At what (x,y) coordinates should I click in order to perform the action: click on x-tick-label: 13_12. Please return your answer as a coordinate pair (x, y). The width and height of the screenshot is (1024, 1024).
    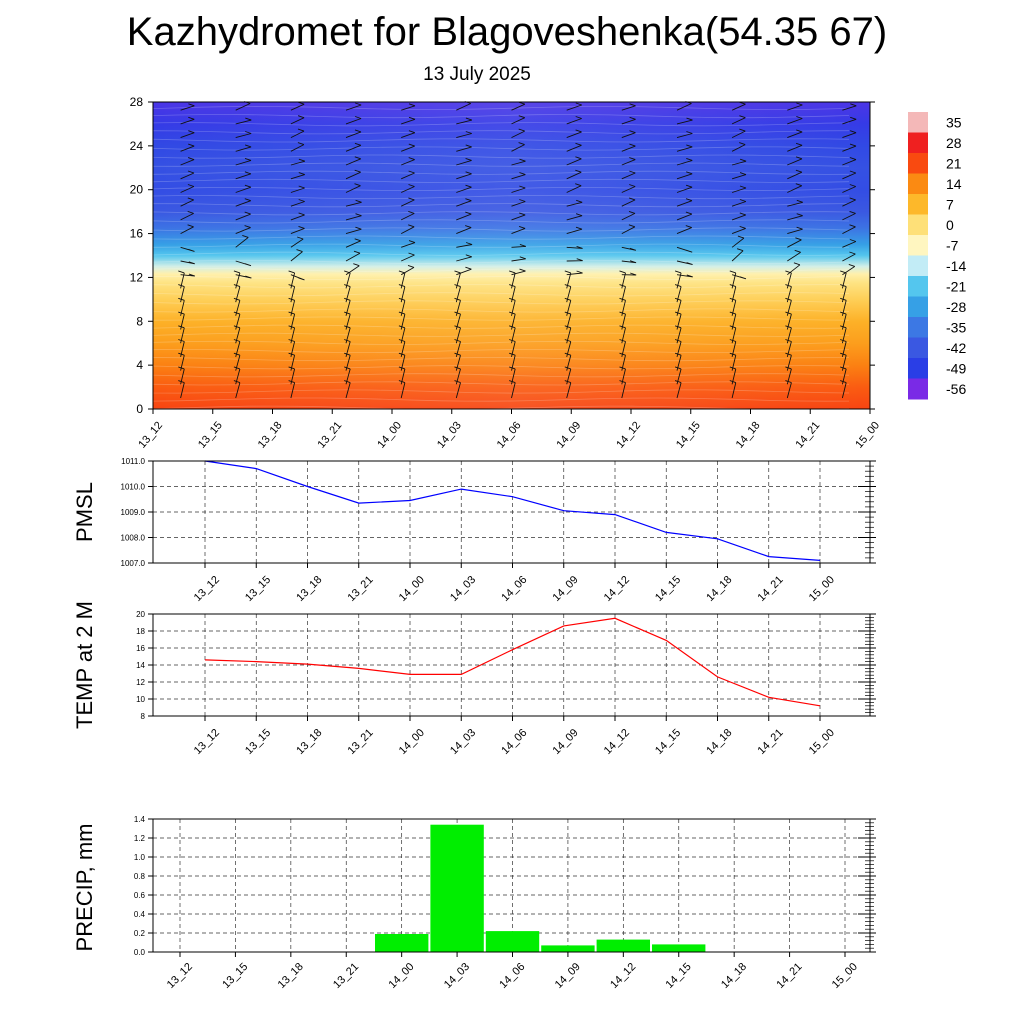
    Looking at the image, I should click on (180, 976).